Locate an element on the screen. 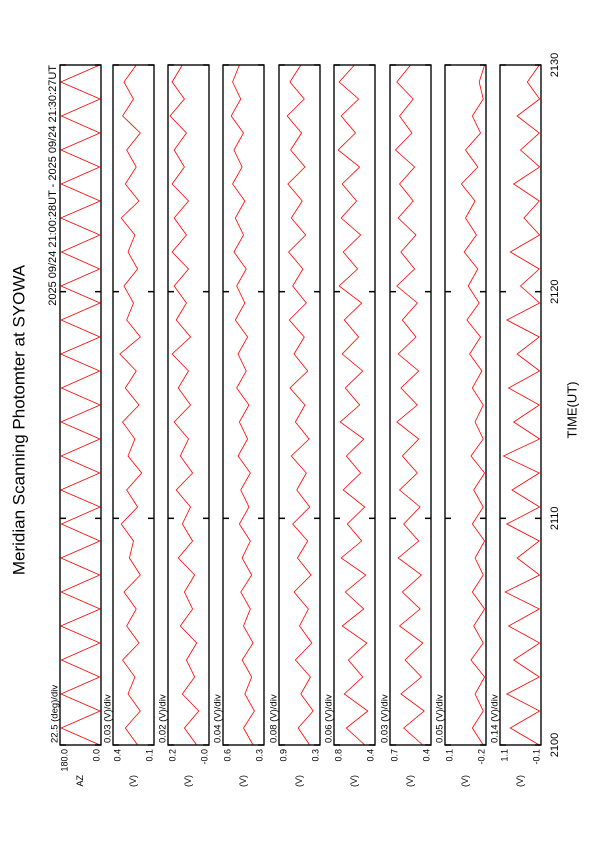  x-axis-label: TIME(UT) is located at coordinates (571, 409).